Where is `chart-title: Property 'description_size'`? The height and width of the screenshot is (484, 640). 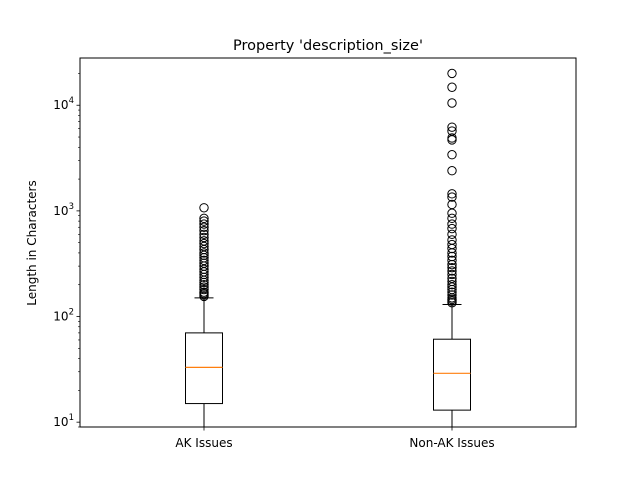
chart-title: Property 'description_size' is located at coordinates (328, 46).